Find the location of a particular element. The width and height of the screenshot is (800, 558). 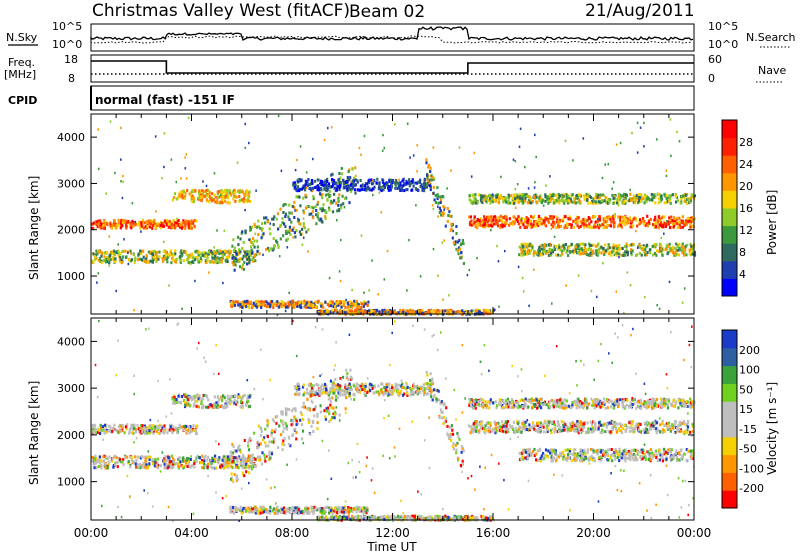

colorbar-segment is located at coordinates (729, 129).